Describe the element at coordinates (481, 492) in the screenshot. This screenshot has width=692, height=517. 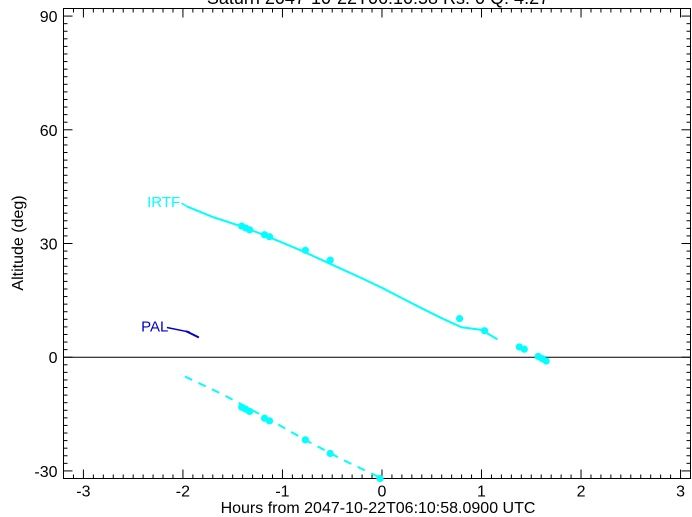
I see `x-tick-label: 1` at that location.